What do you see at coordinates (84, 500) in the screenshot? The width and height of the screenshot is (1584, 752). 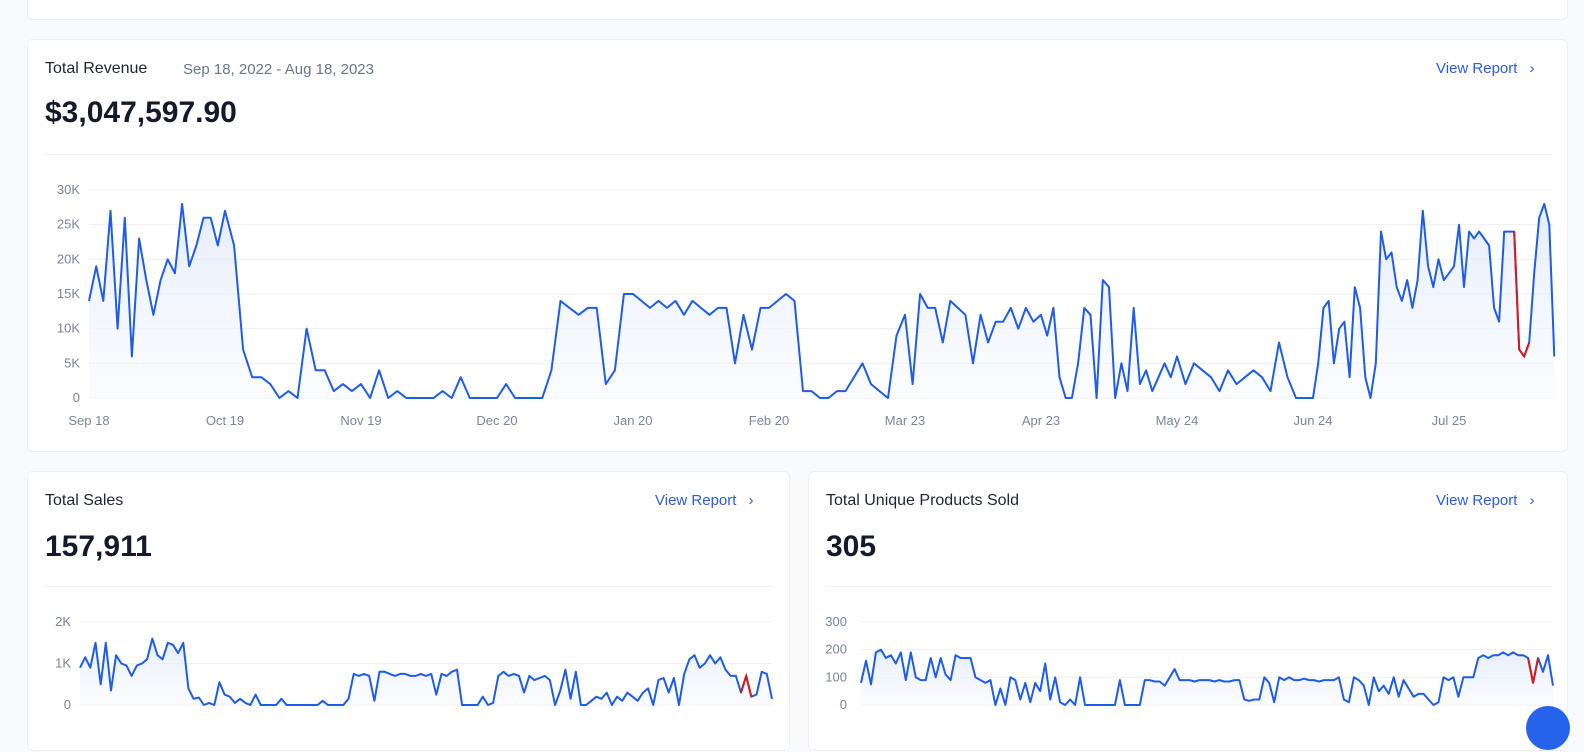 I see `card-title: Total Sales` at bounding box center [84, 500].